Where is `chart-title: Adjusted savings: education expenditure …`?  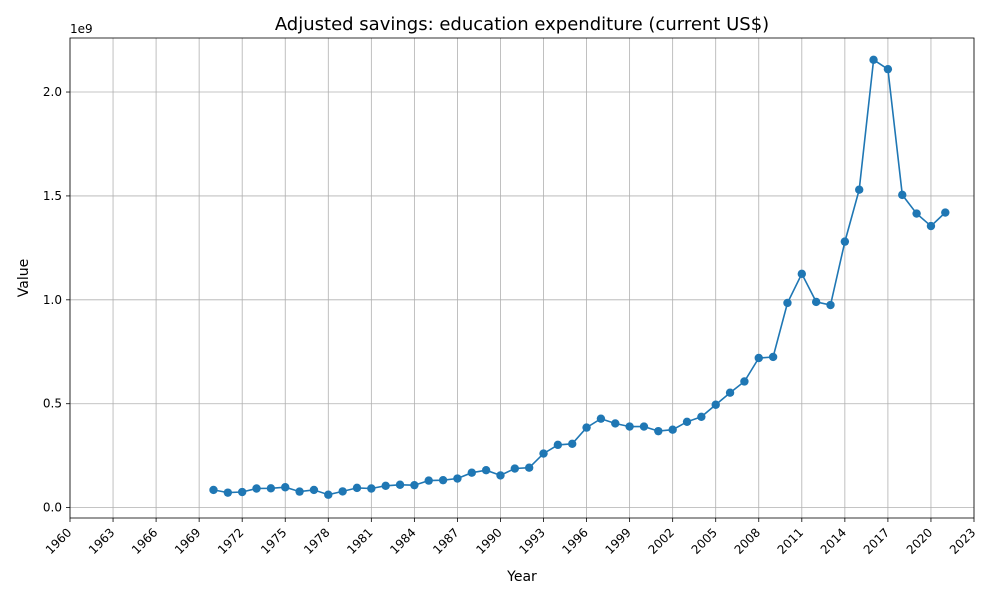
chart-title: Adjusted savings: education expenditure … is located at coordinates (522, 24).